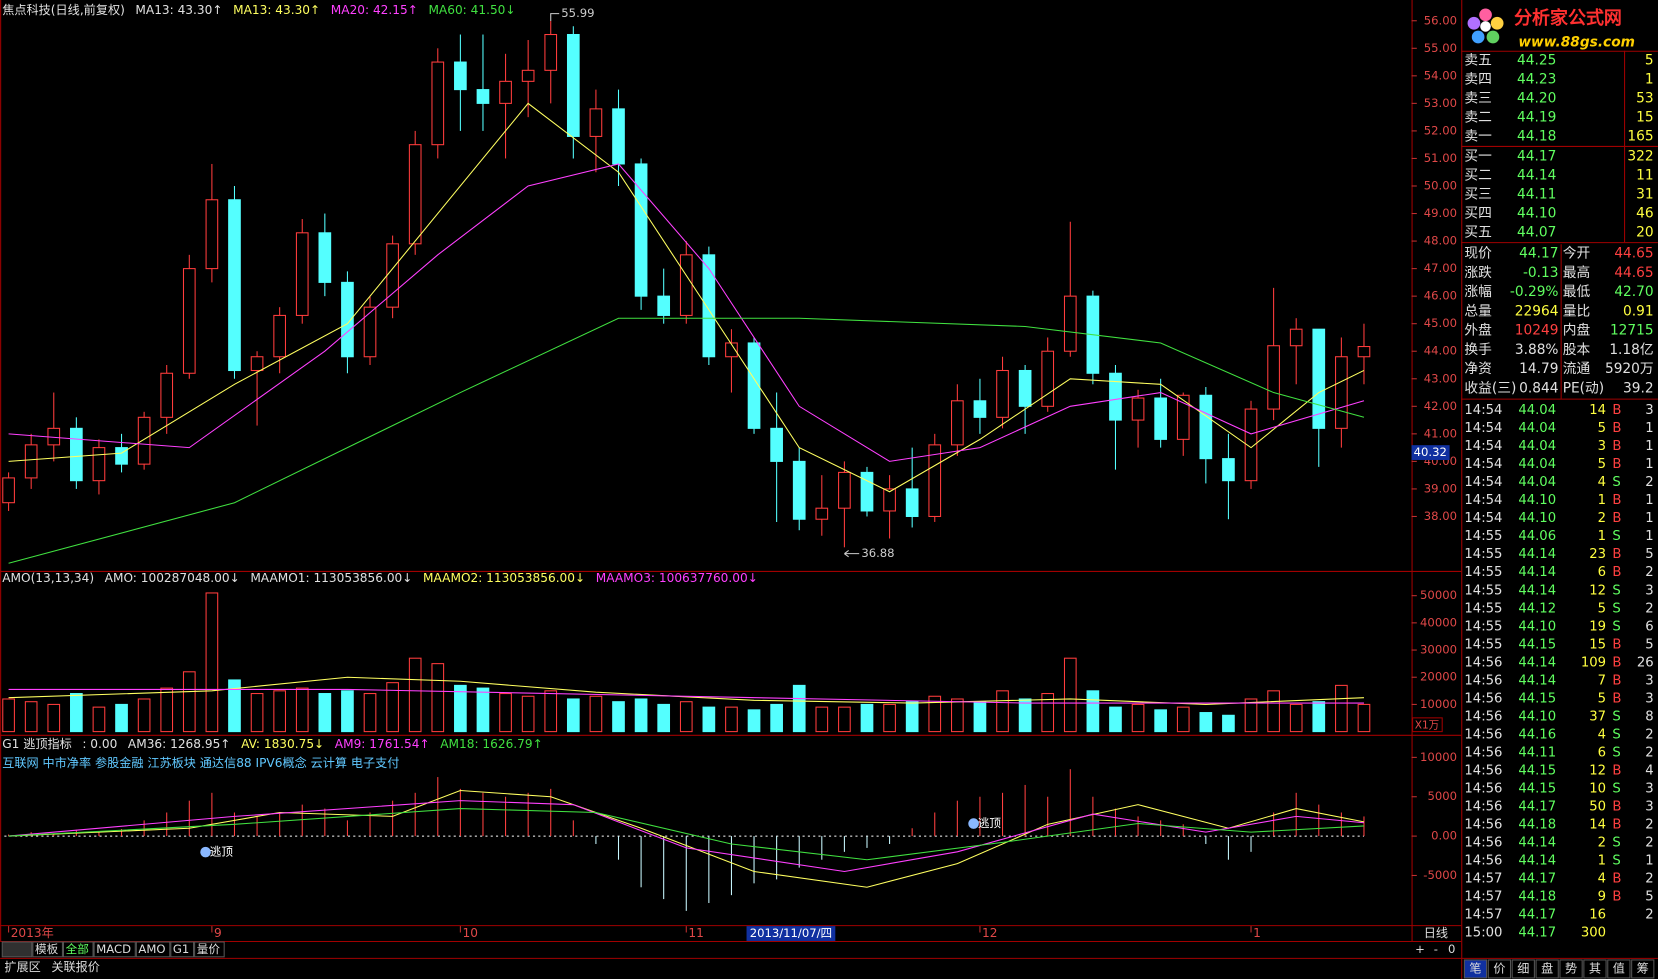  Describe the element at coordinates (1602, 446) in the screenshot. I see `trade-v: 3` at that location.